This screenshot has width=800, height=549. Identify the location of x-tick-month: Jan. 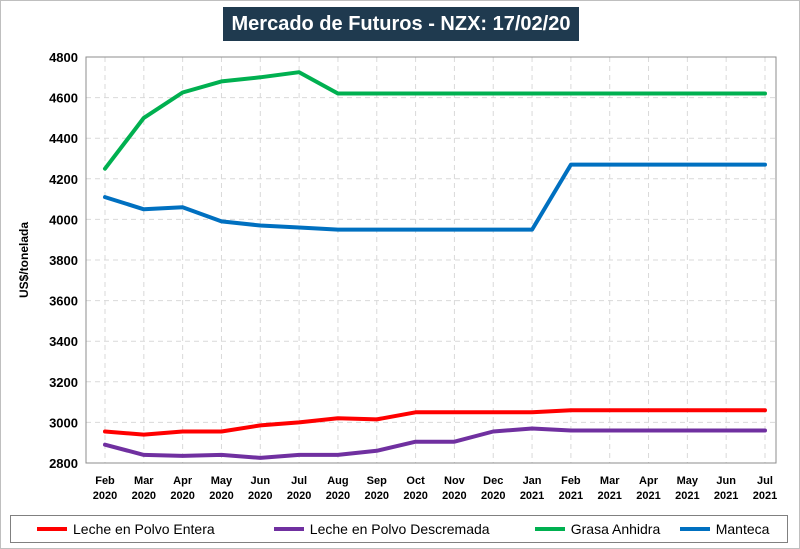
(532, 481).